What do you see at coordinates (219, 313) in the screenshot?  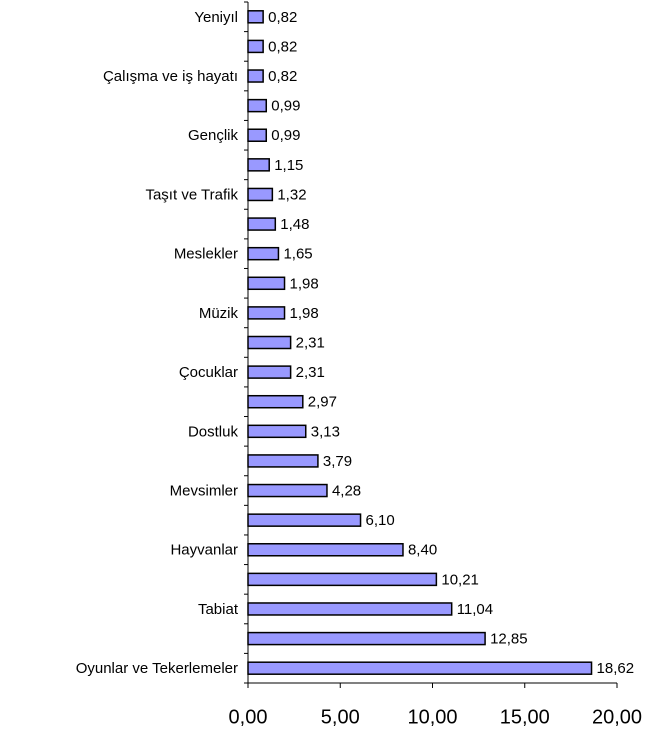 I see `y-tick-label: Müzik` at bounding box center [219, 313].